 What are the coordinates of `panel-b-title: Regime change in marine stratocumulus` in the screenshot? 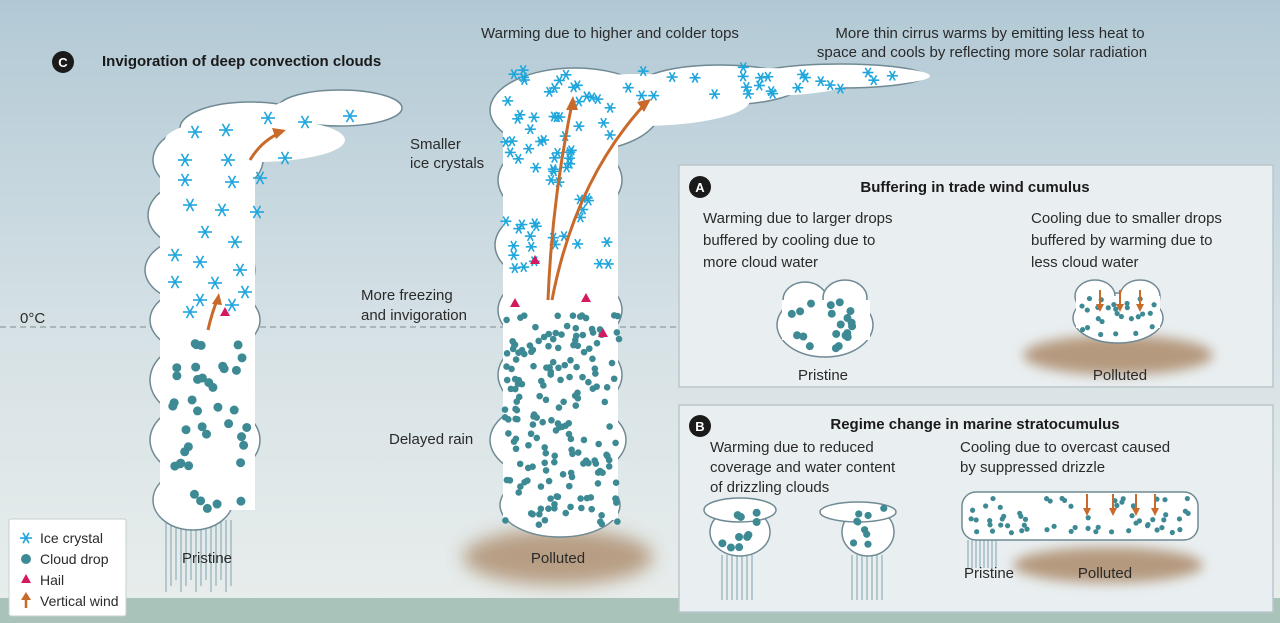 It's located at (974, 424).